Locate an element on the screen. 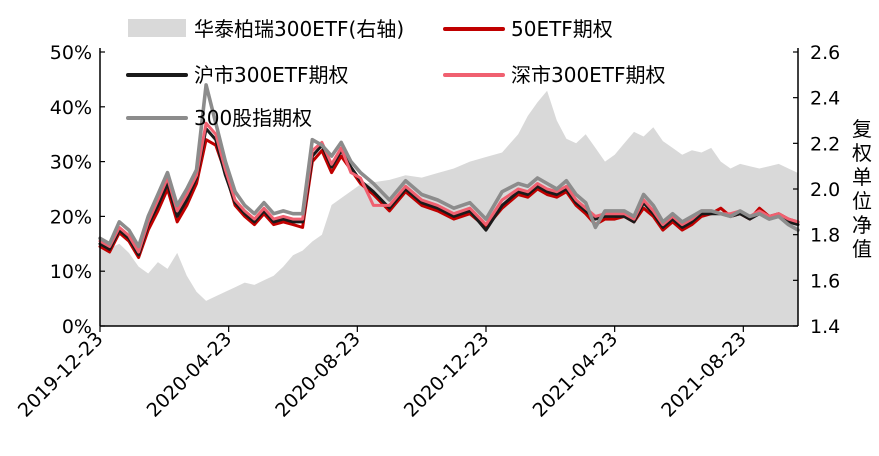 This screenshot has width=879, height=456. legend-label: 沪市300ETF期权 is located at coordinates (271, 75).